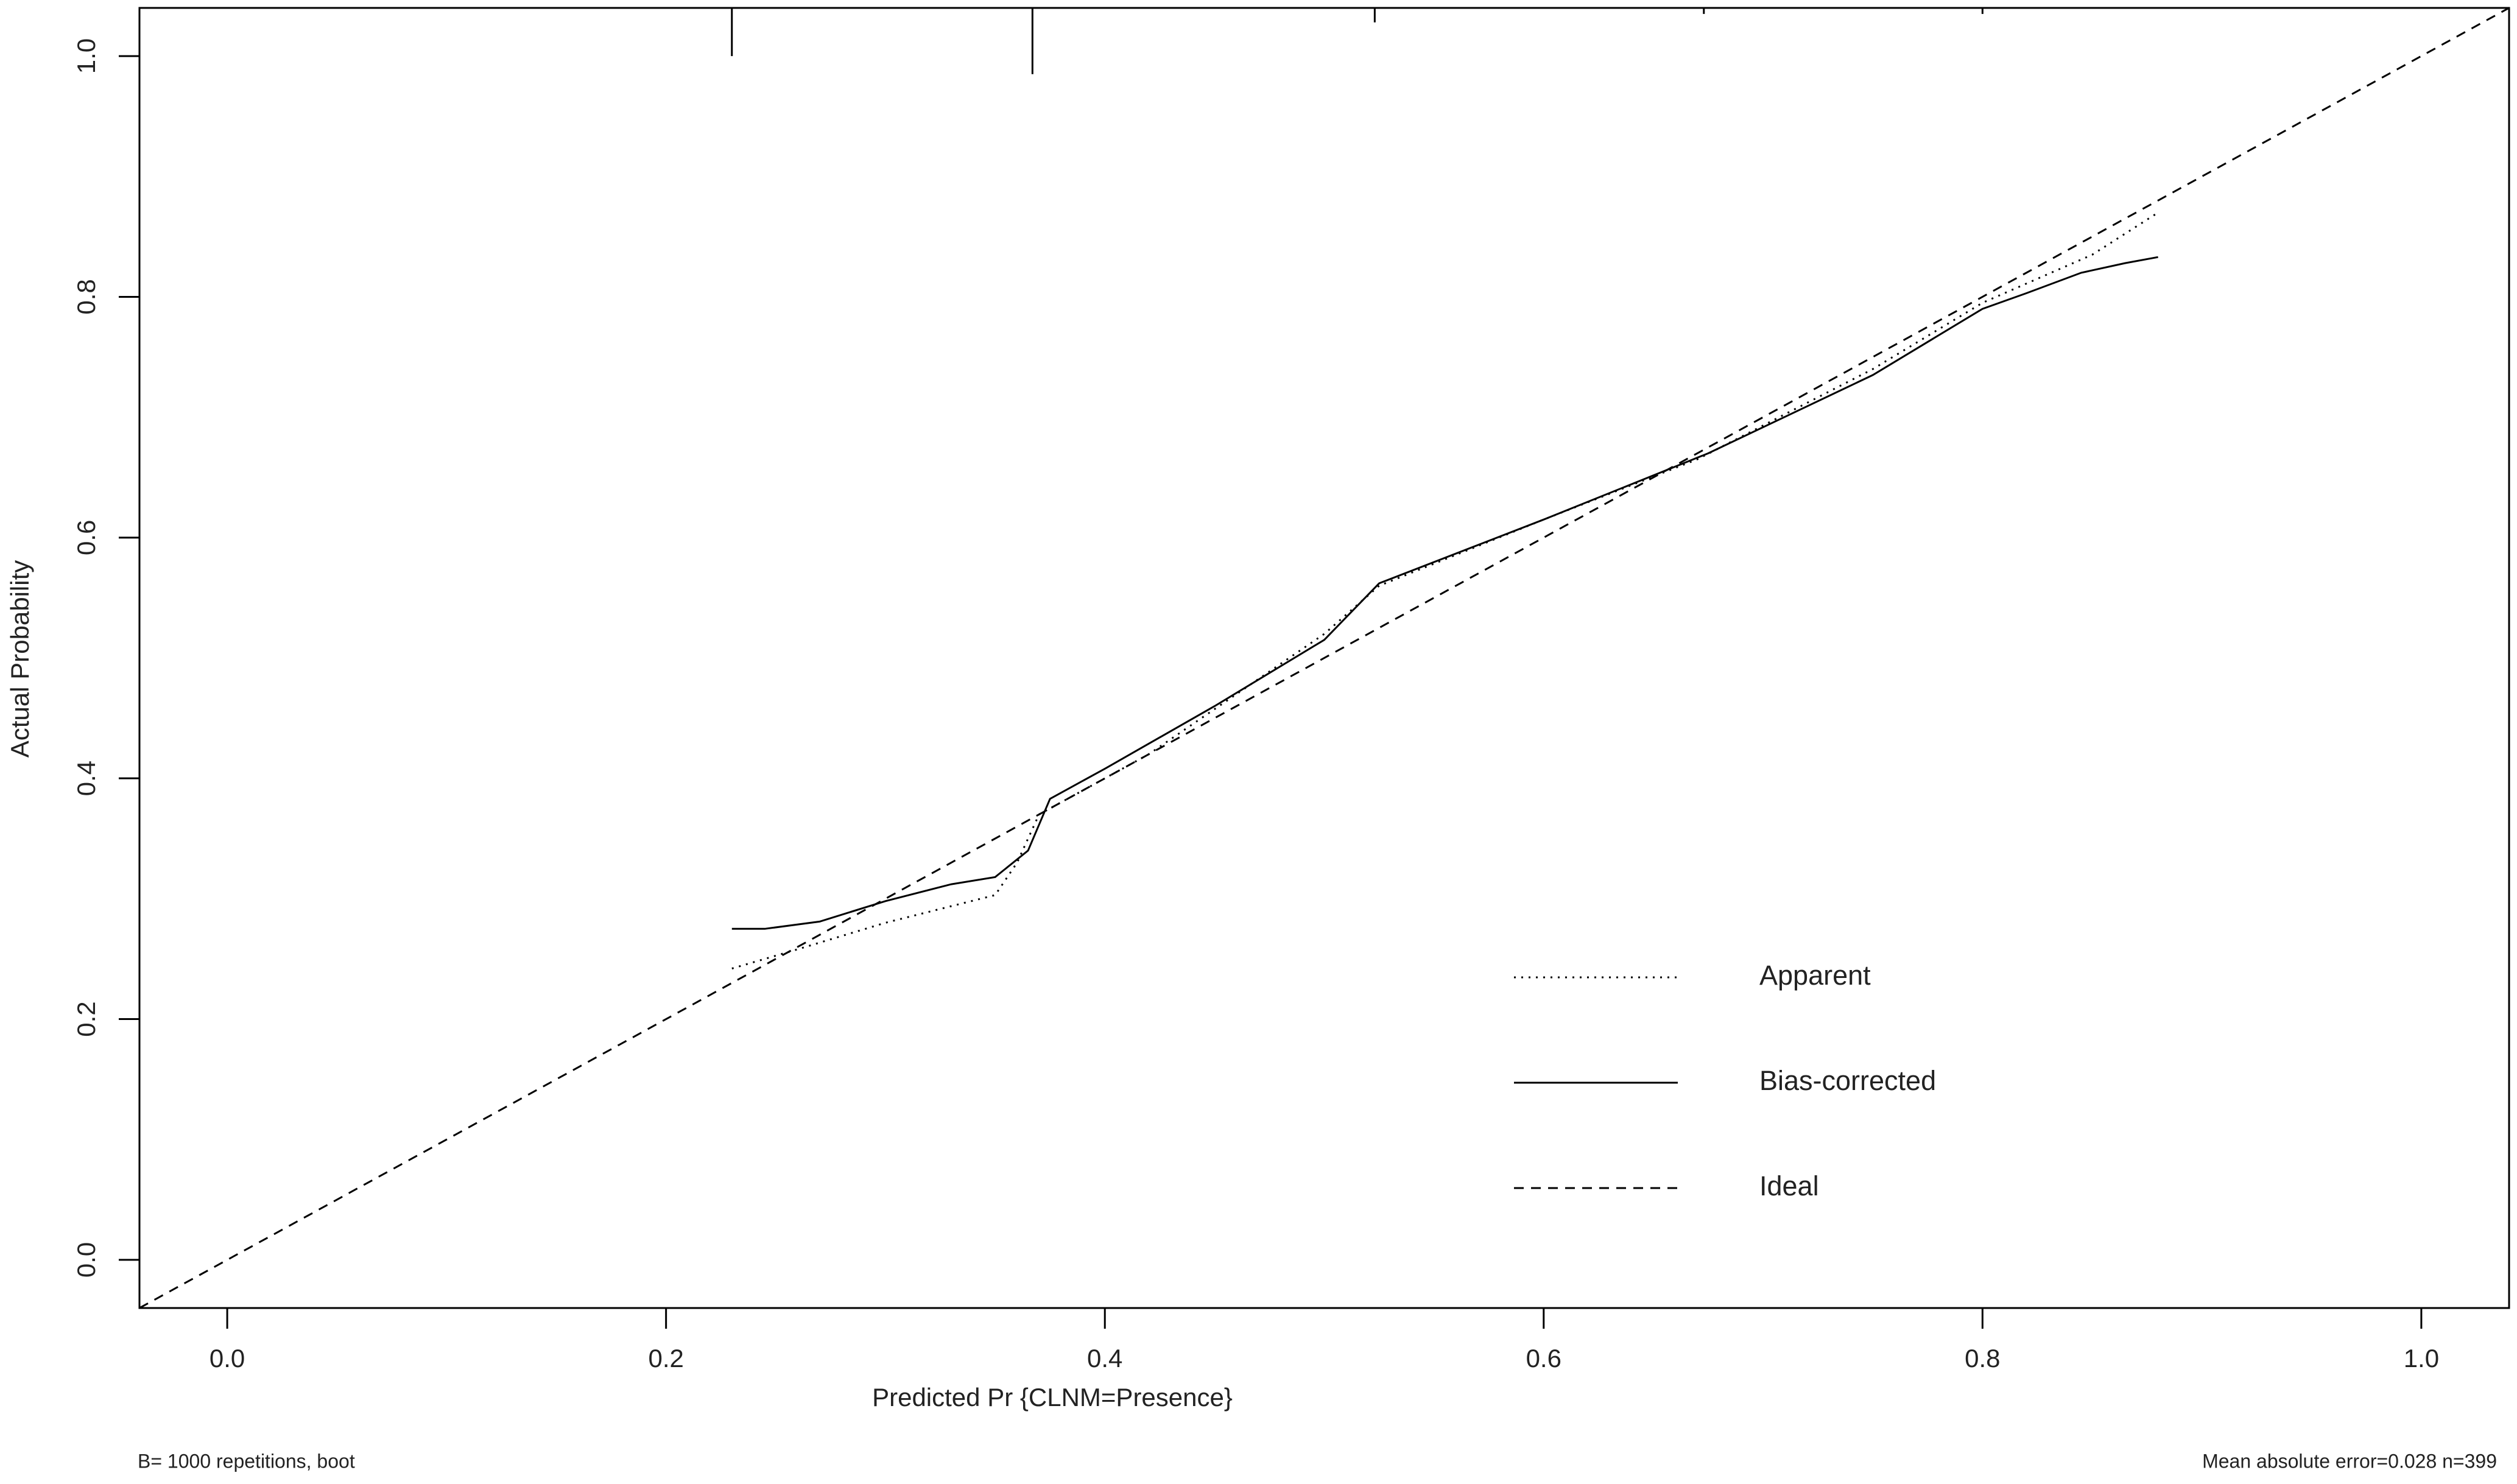  What do you see at coordinates (2349, 1461) in the screenshot?
I see `footnote: Mean absolute error=0.028 n=399` at bounding box center [2349, 1461].